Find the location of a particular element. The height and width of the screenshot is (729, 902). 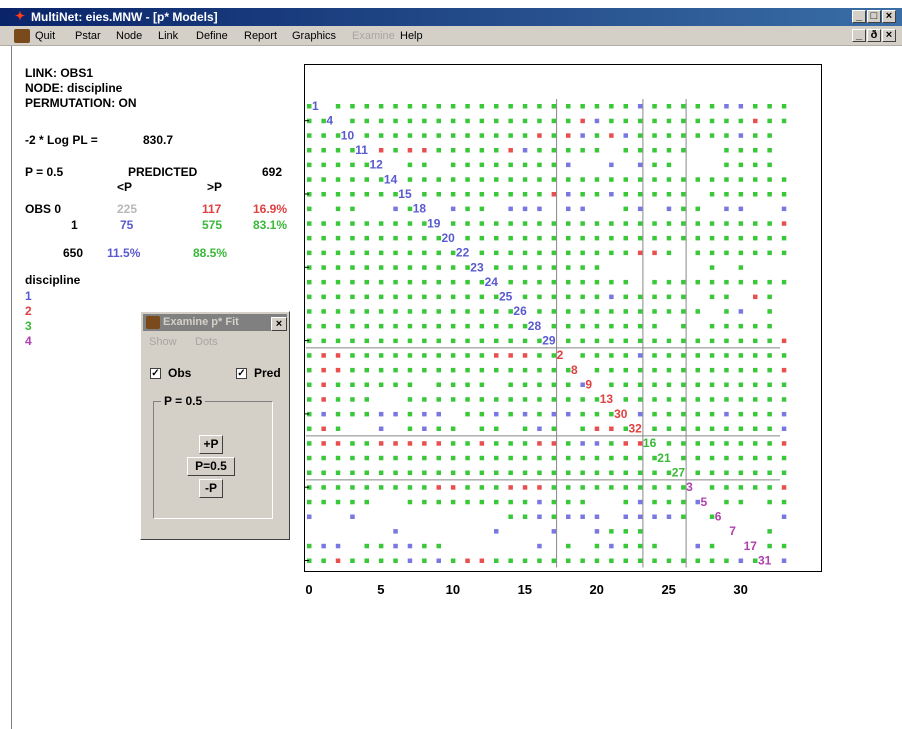

menu-graphics: Graphics is located at coordinates (314, 36).